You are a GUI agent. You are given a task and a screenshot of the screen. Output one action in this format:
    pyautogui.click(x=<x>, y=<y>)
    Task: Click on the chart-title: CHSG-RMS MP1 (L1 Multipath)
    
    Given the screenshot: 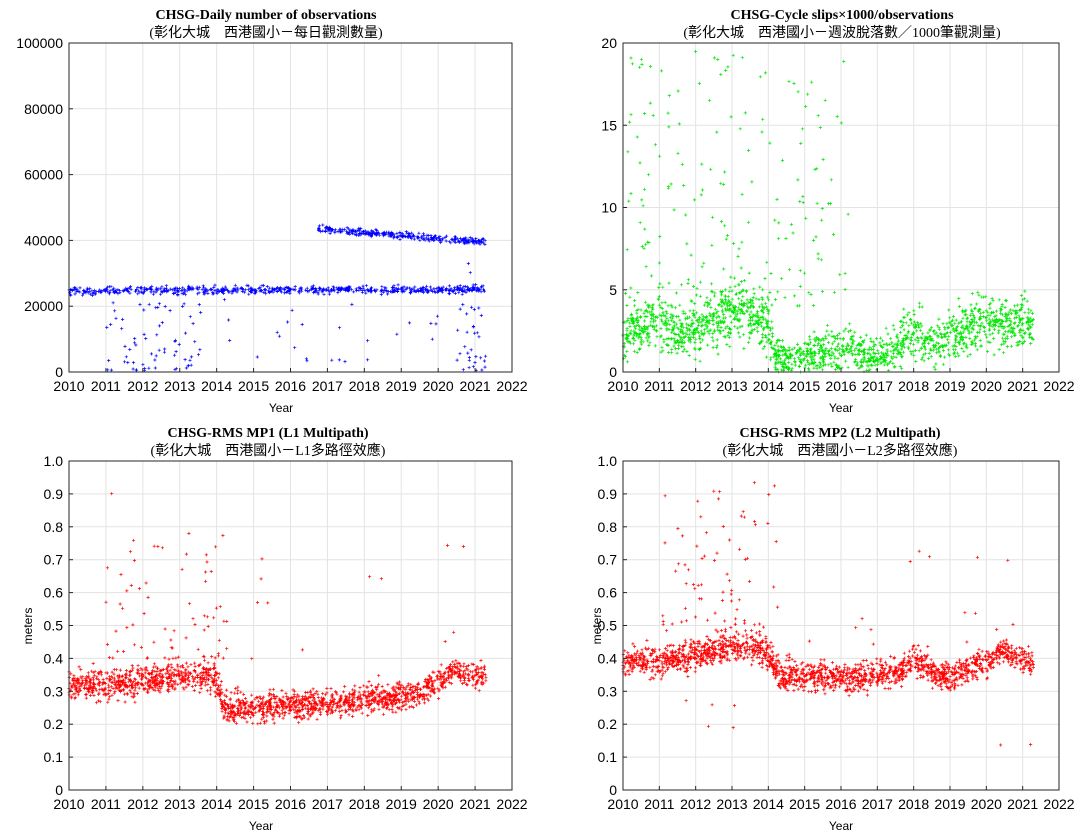 What is the action you would take?
    pyautogui.click(x=267, y=433)
    